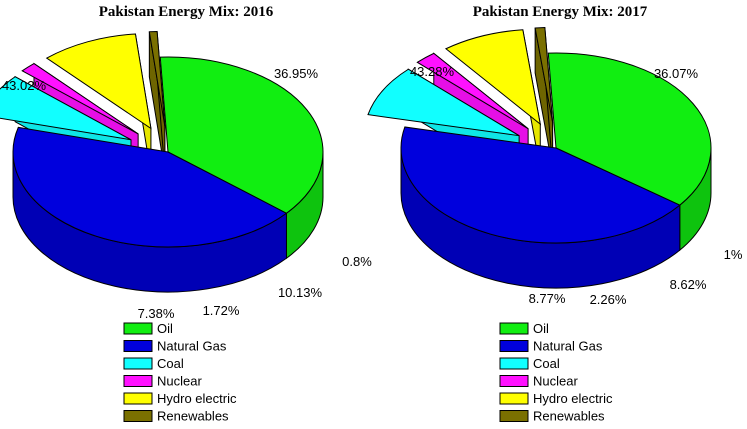  I want to click on legend-swatch-hydro-electric-2017, so click(514, 398).